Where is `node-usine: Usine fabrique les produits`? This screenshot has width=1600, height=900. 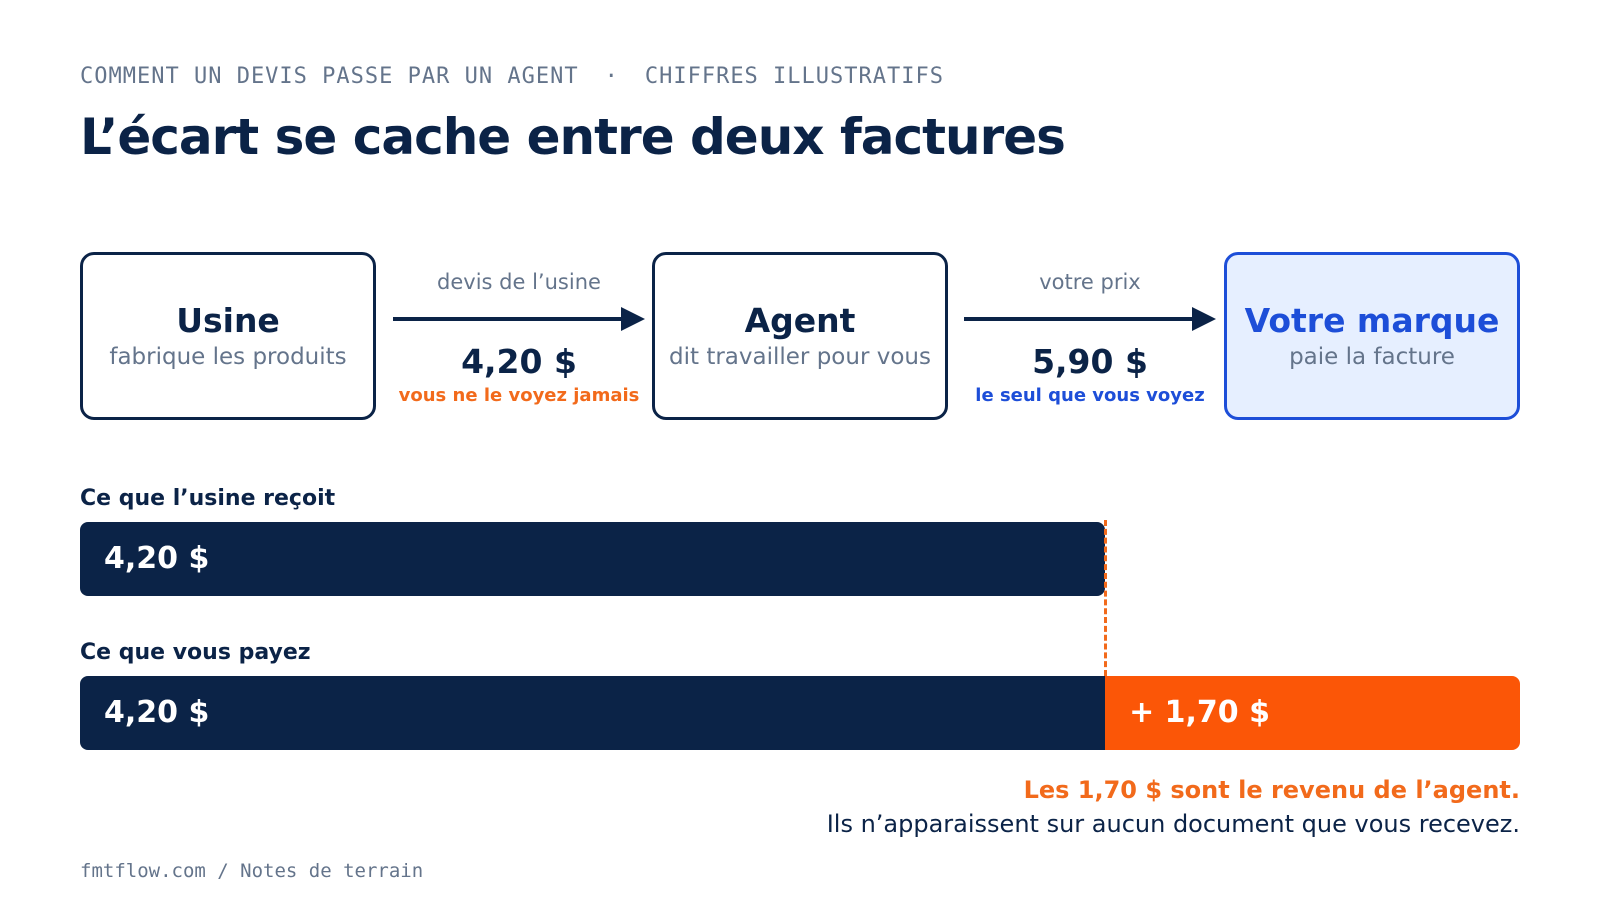
node-usine: Usine fabrique les produits is located at coordinates (228, 336).